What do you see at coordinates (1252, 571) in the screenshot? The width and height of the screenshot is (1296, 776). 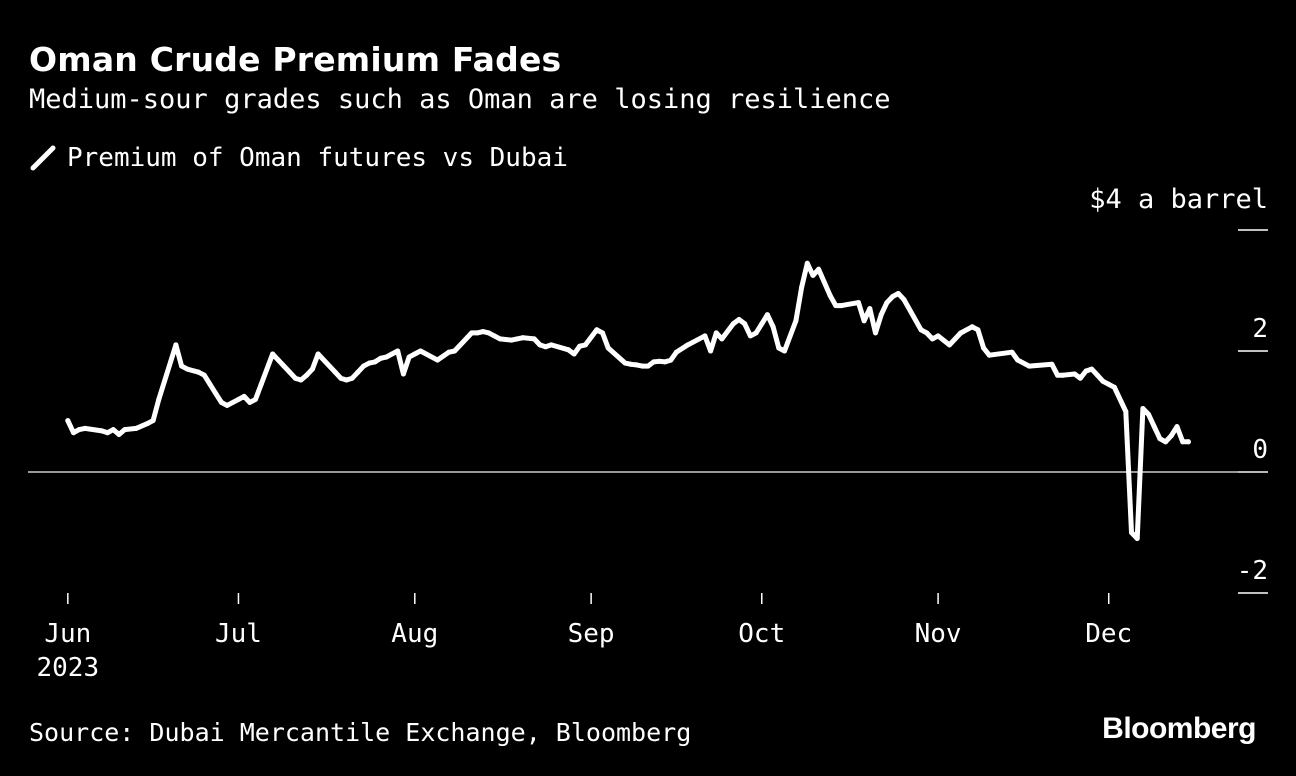 I see `y-tick-label: -2` at bounding box center [1252, 571].